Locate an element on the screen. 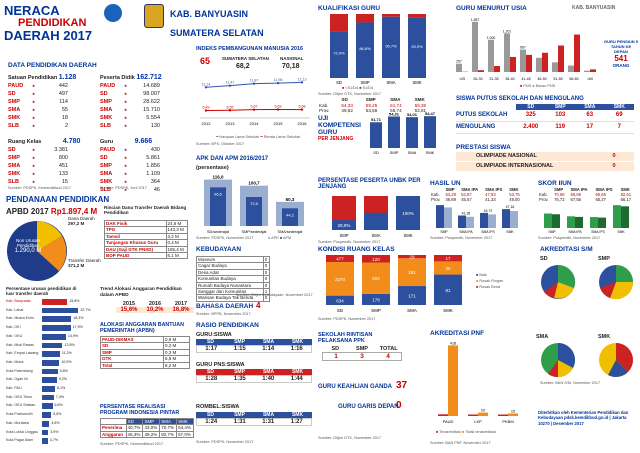 Image resolution: width=640 pixels, height=453 pixels. ruang-label: Ruang Kelas is located at coordinates (25, 142).